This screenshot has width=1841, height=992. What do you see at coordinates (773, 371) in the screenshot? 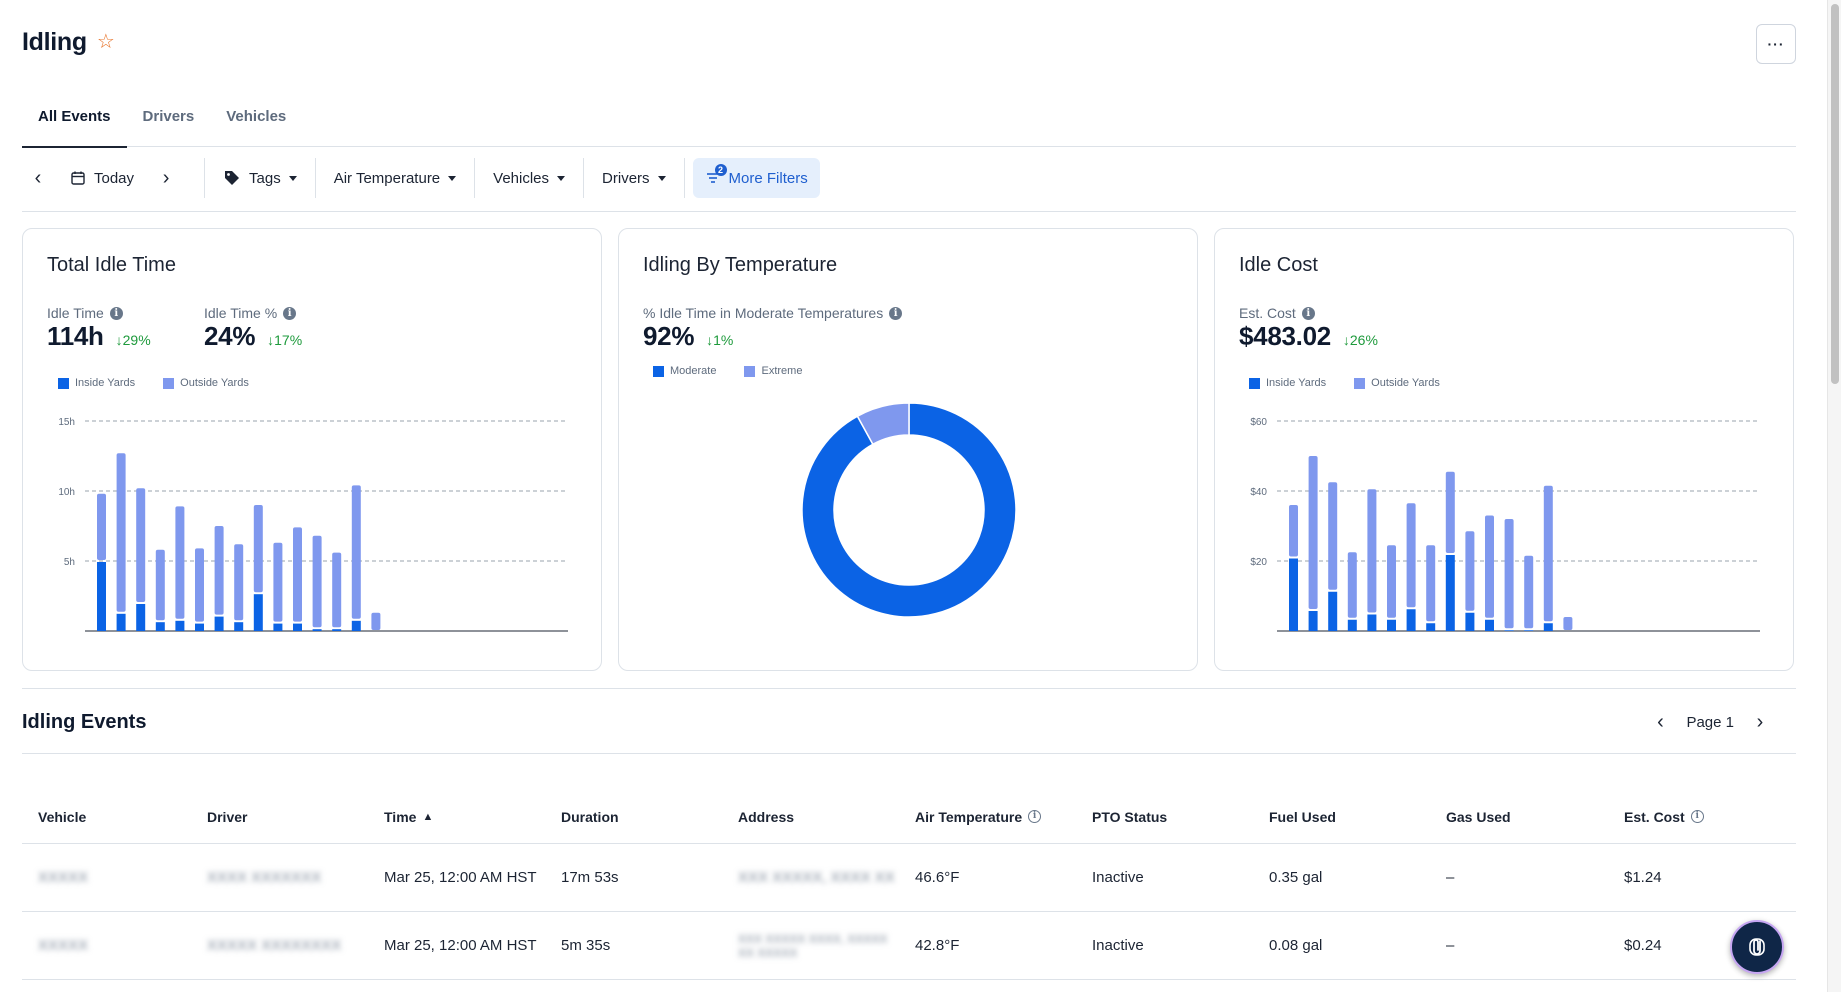
I see `legend-item: Extreme` at bounding box center [773, 371].